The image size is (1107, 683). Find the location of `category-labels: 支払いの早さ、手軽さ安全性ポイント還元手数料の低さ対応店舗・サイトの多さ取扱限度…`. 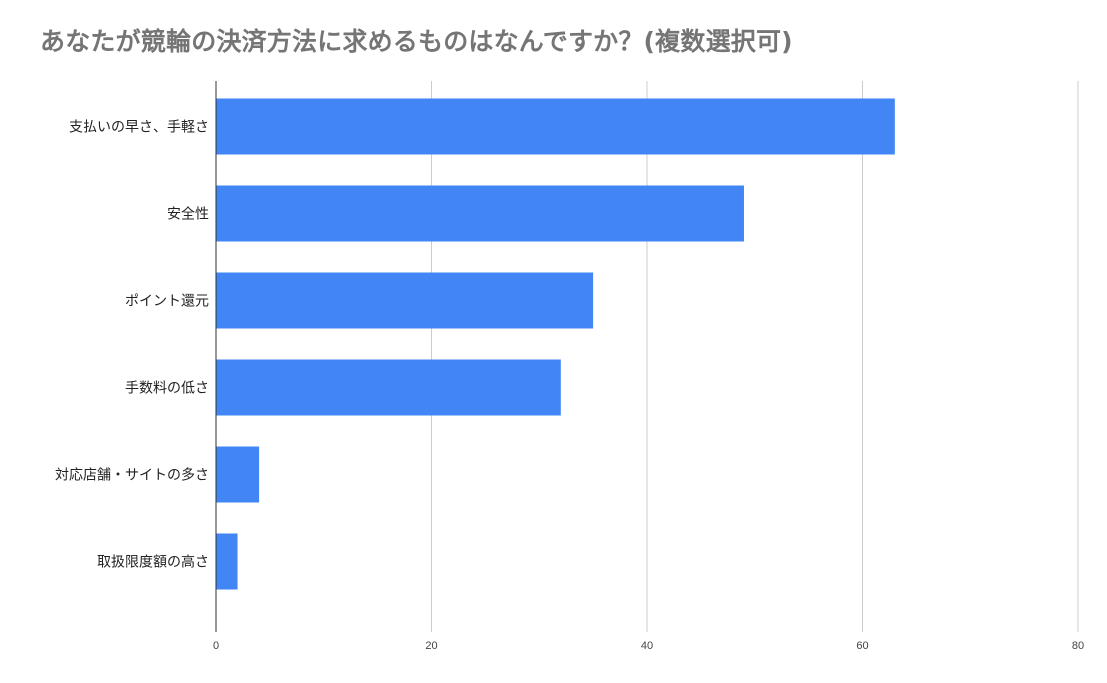

category-labels: 支払いの早さ、手軽さ安全性ポイント還元手数料の低さ対応店舗・サイトの多さ取扱限度… is located at coordinates (132, 345).